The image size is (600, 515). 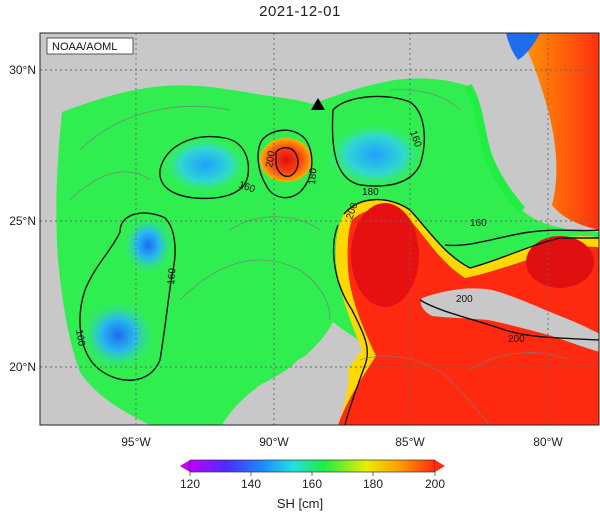 I want to click on lon-label: 95°W, so click(x=136, y=442).